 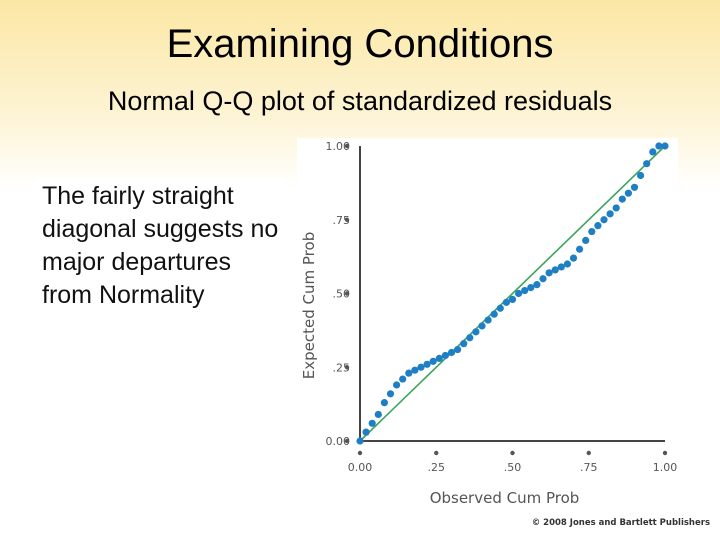 What do you see at coordinates (342, 220) in the screenshot?
I see `y-tick-label: .75` at bounding box center [342, 220].